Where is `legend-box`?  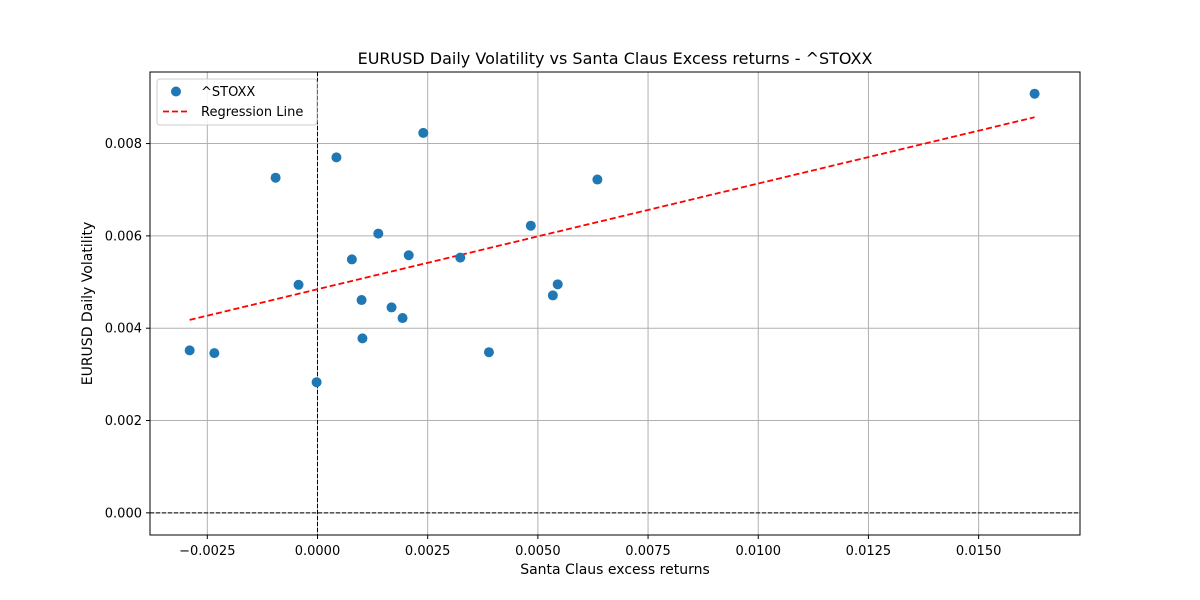 legend-box is located at coordinates (237, 102).